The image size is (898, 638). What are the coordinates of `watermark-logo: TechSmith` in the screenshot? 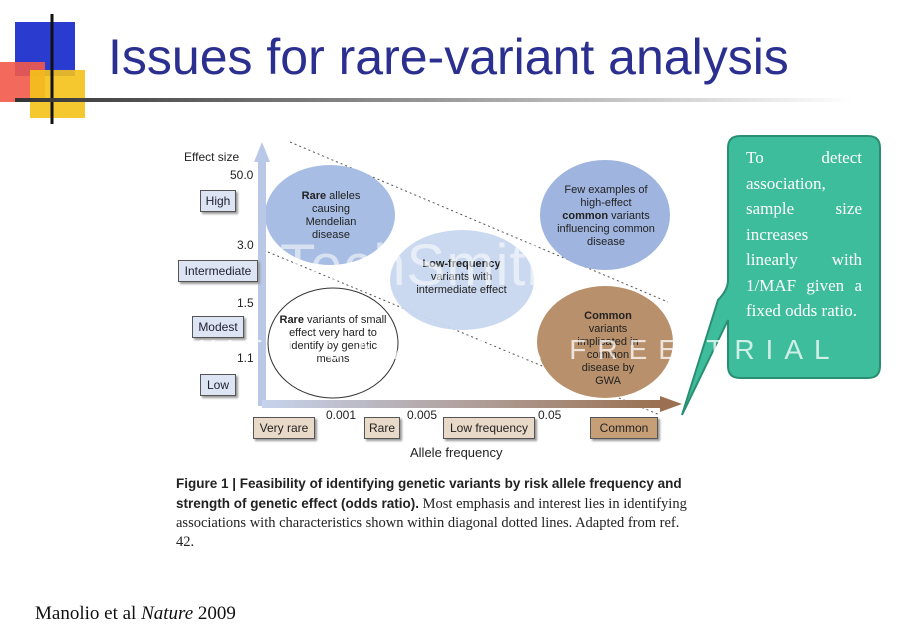 It's located at (420, 265).